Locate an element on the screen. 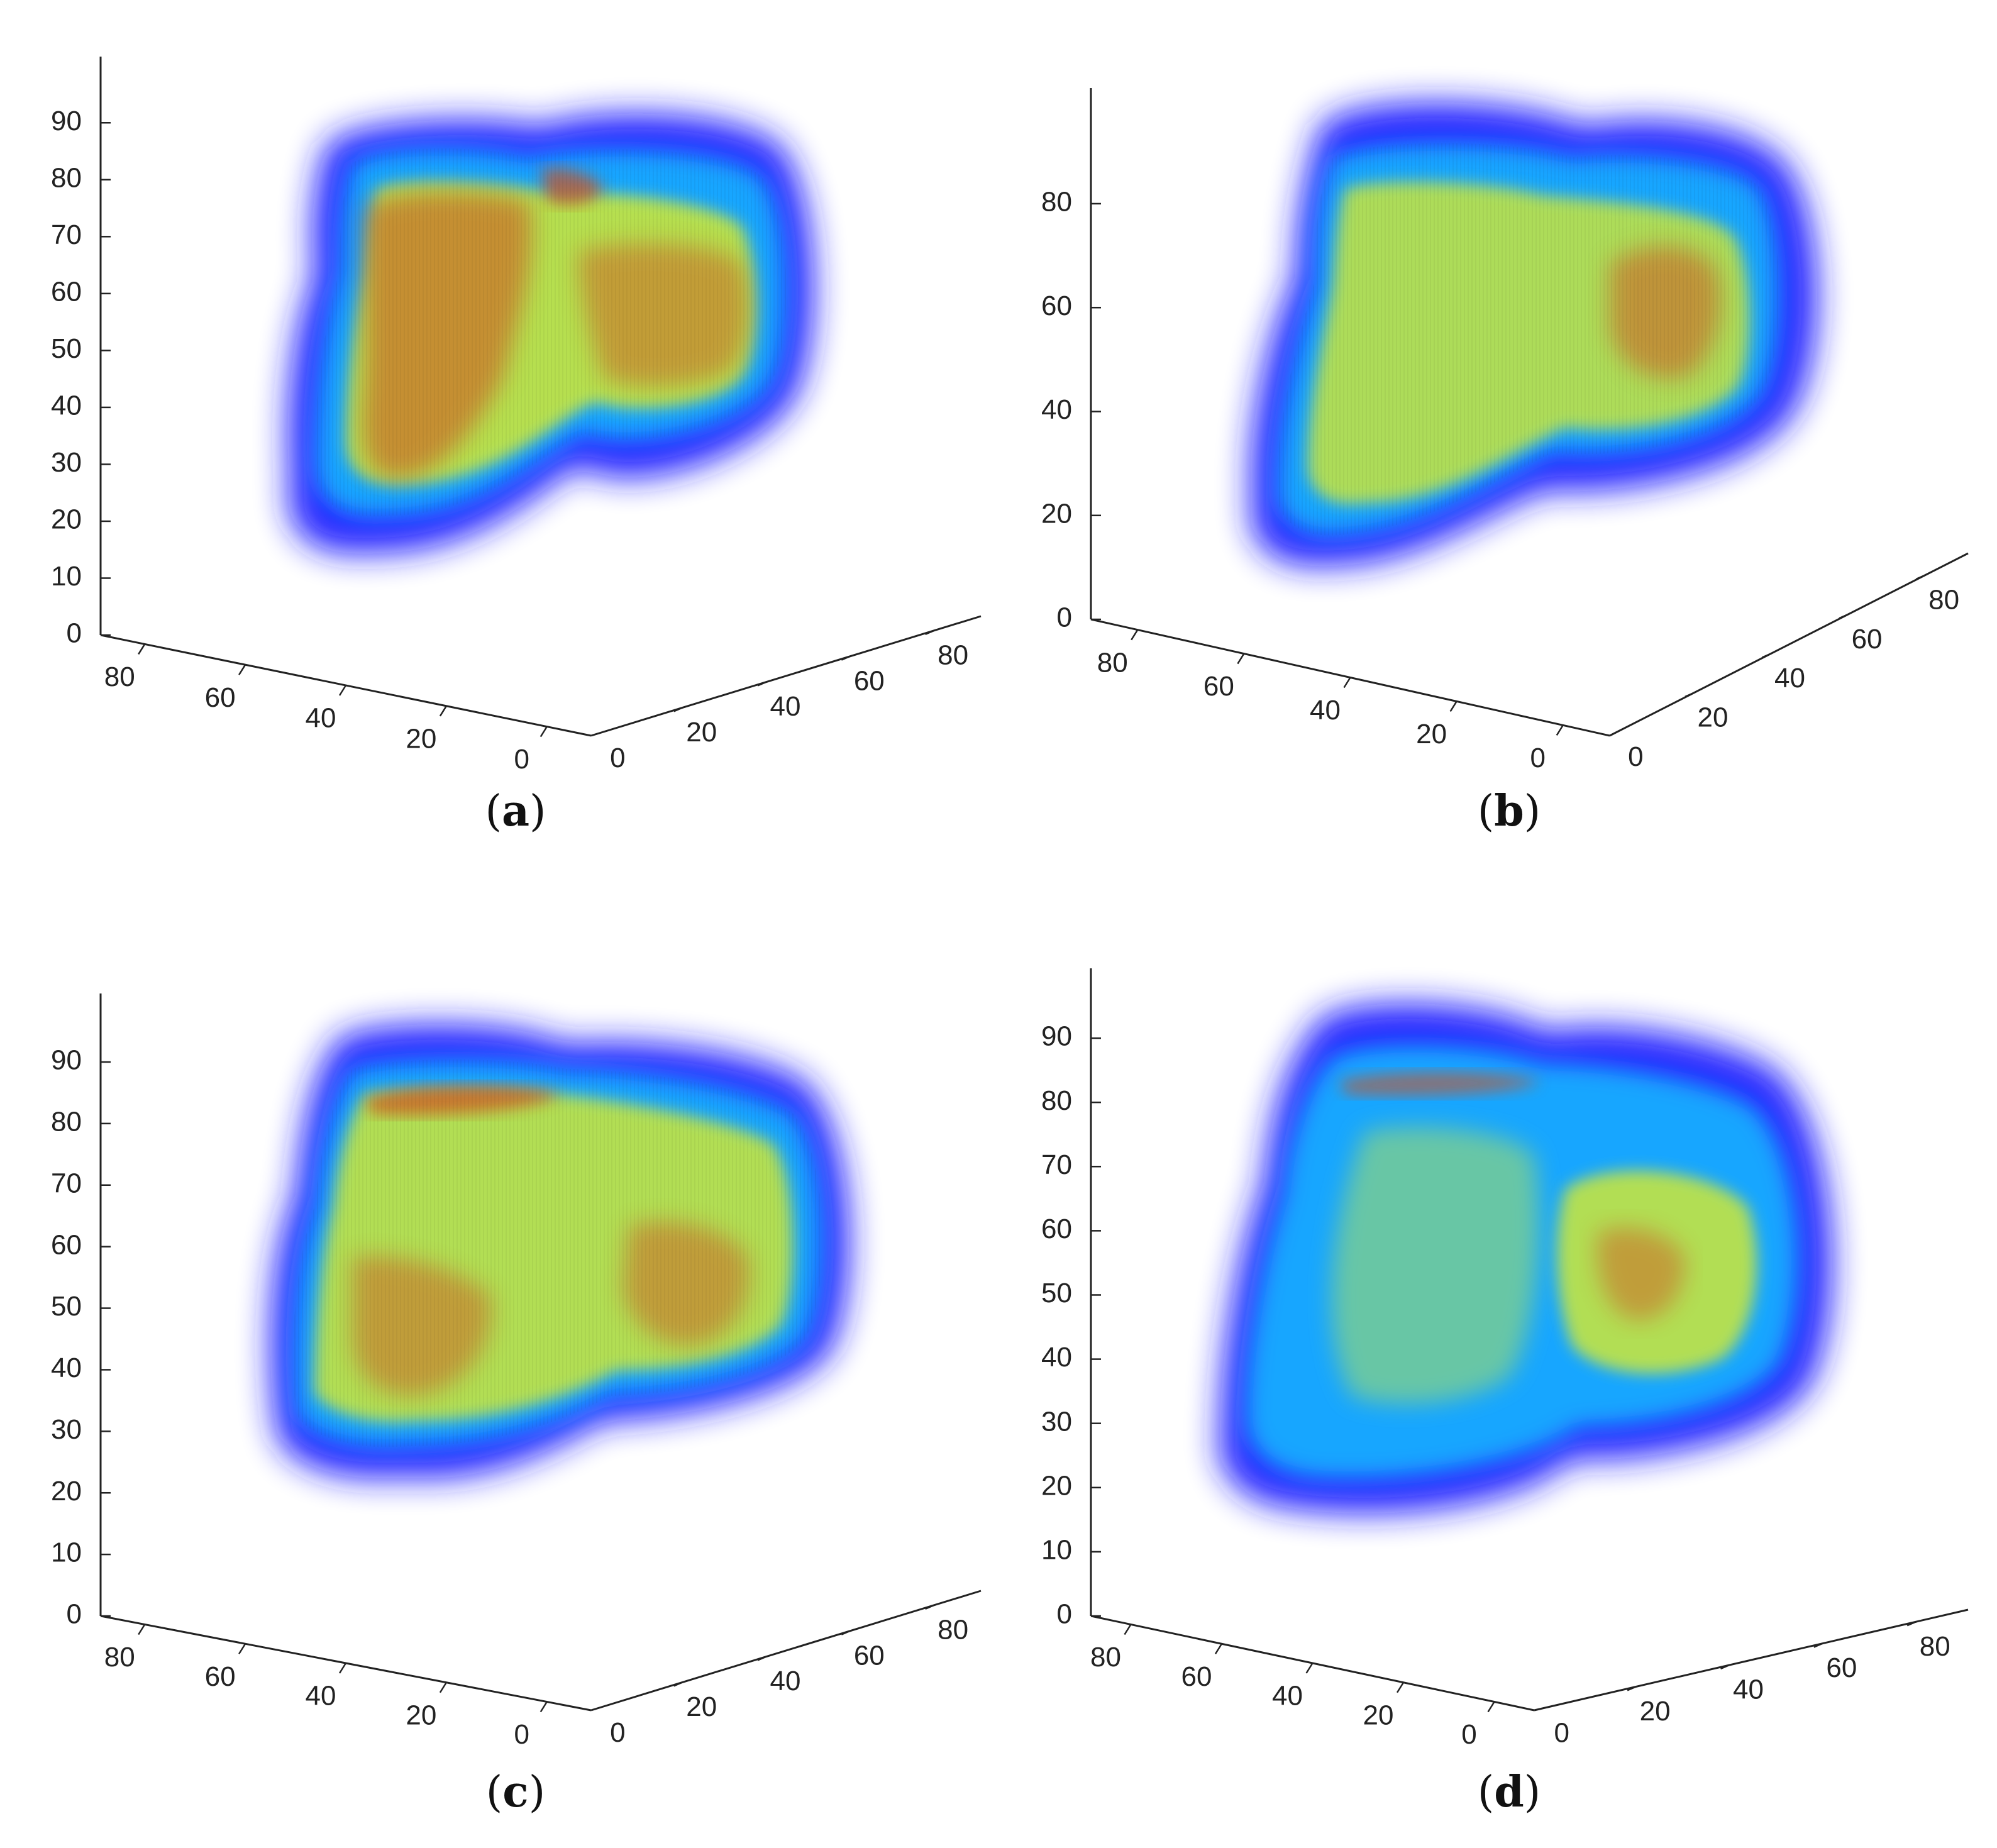 This screenshot has width=1997, height=1848. panel-c-x-tick-label: 40 is located at coordinates (321, 1697).